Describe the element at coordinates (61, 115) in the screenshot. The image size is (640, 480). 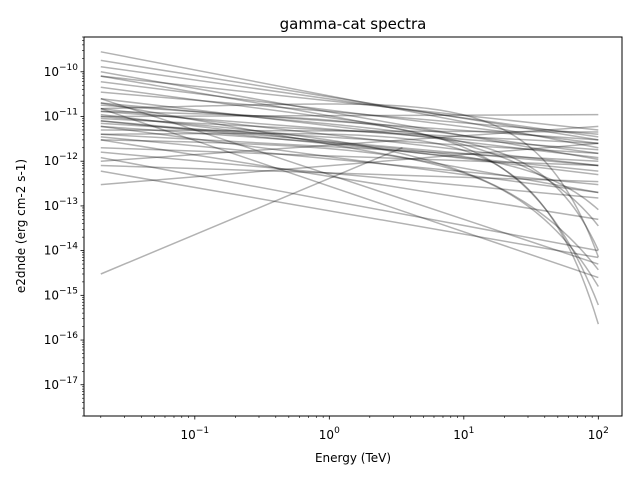
I see `y-tick-label: 10−11` at that location.